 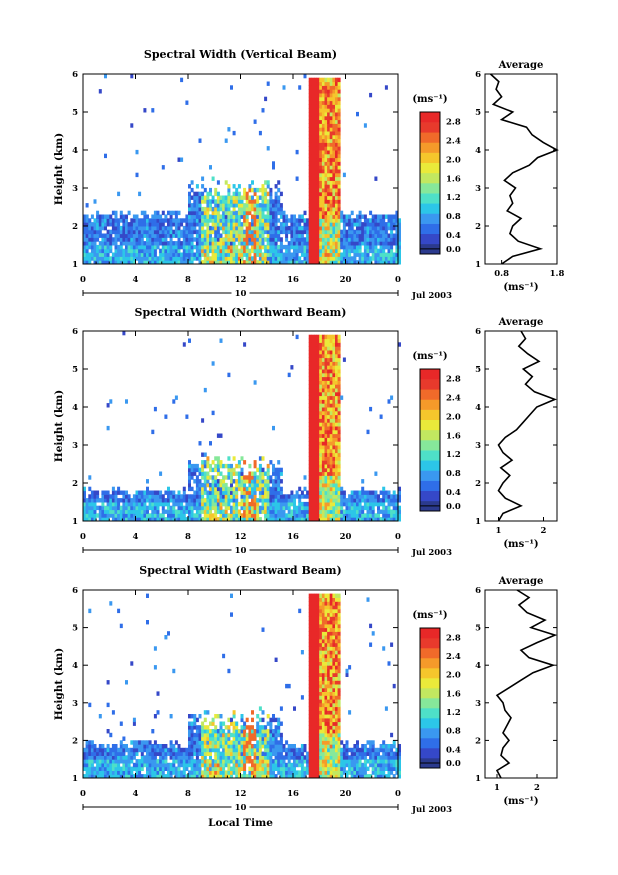 I want to click on x-tick-label: 4, so click(x=136, y=537).